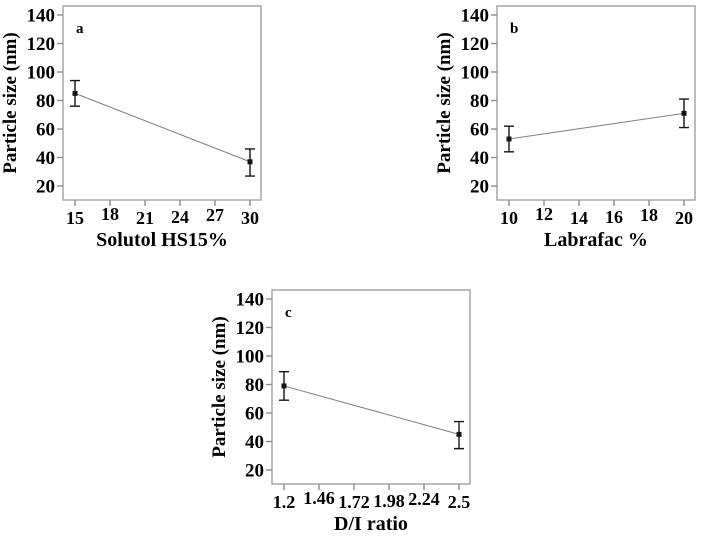 This screenshot has width=710, height=536. Describe the element at coordinates (509, 218) in the screenshot. I see `x-tick-label: 10` at that location.